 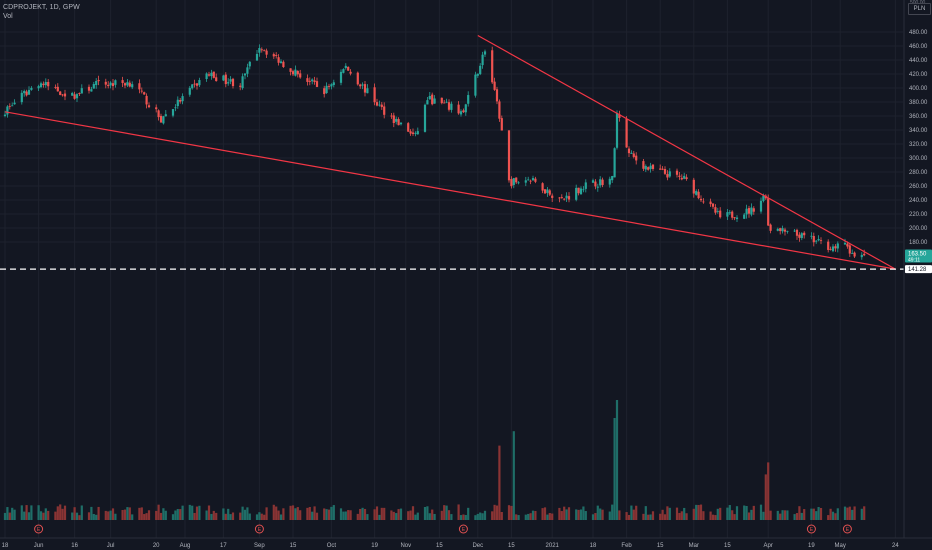 What do you see at coordinates (914, 261) in the screenshot?
I see `price-label-countdown: 49:11` at bounding box center [914, 261].